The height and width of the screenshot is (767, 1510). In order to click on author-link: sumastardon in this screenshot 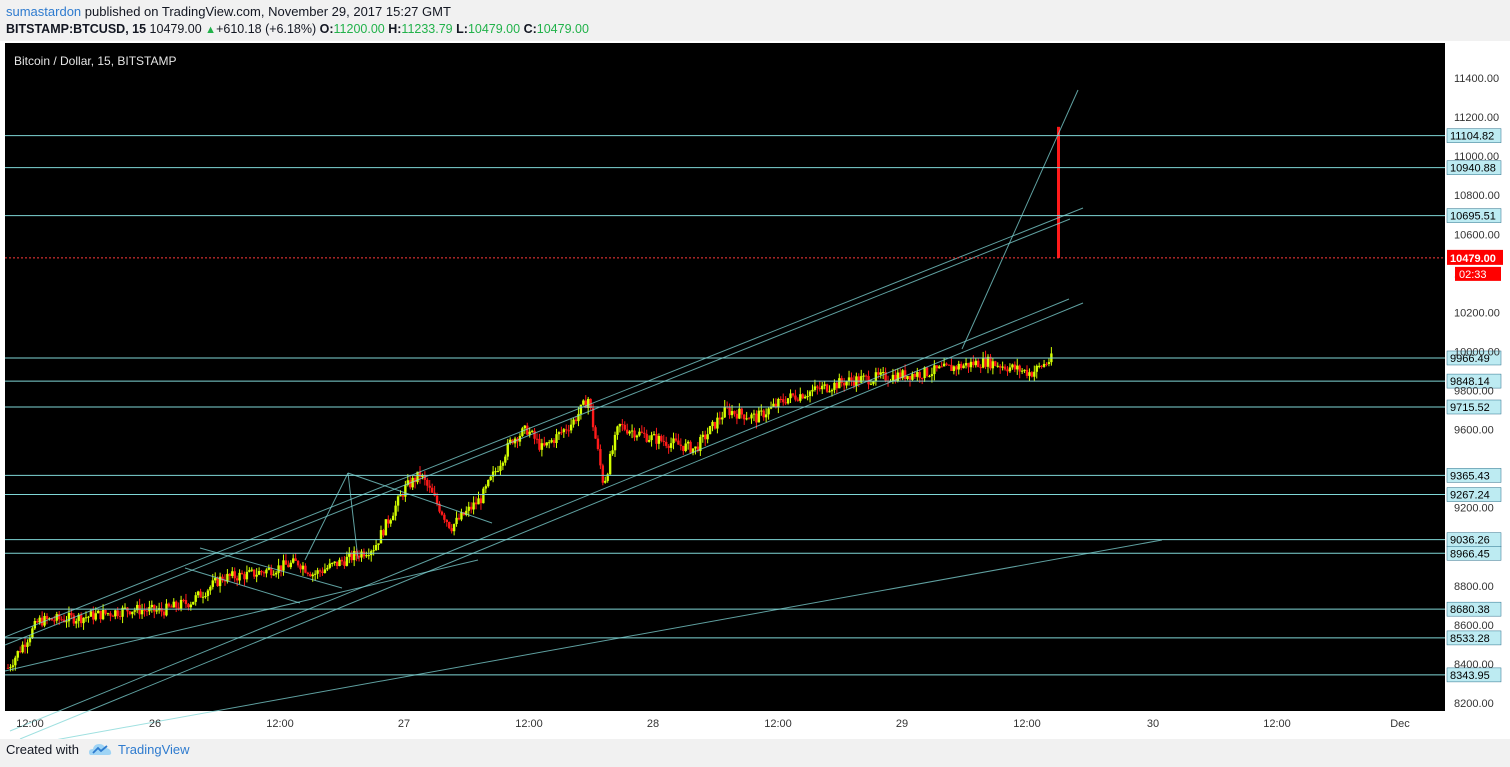, I will do `click(44, 11)`.